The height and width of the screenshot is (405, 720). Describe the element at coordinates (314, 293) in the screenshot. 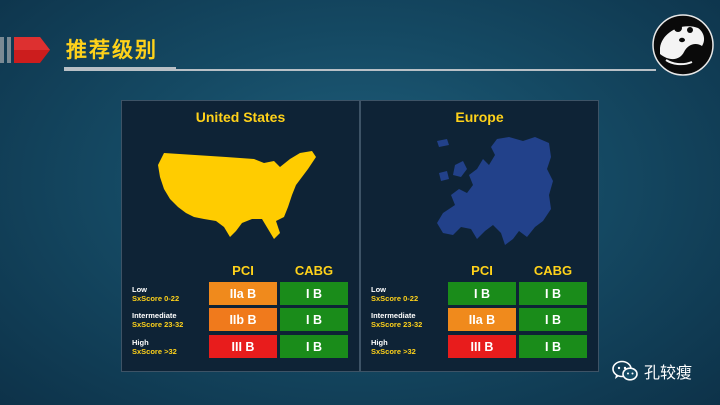

I see `us-low-cabg-cell: I B` at that location.